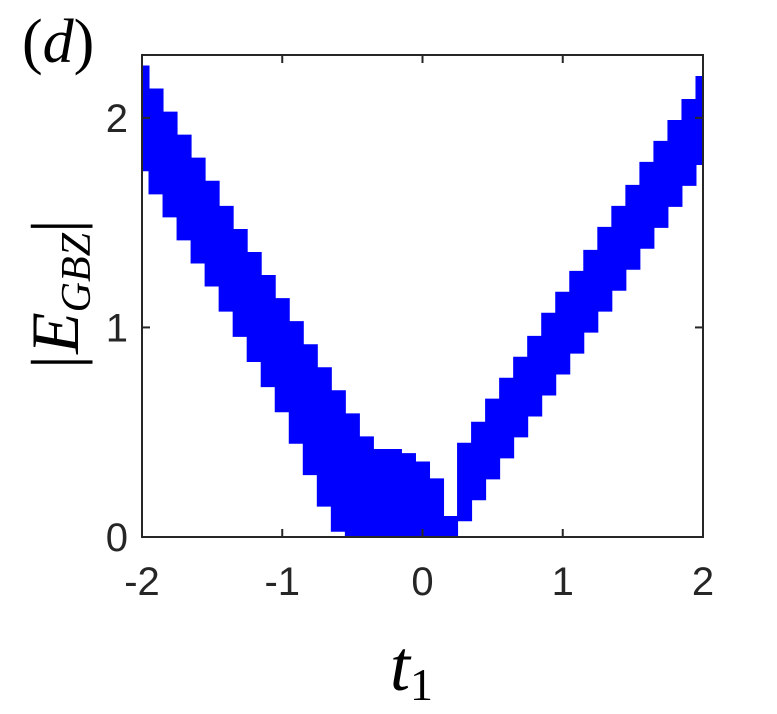 This screenshot has width=777, height=714. Describe the element at coordinates (77, 272) in the screenshot. I see `y-axis-label-part: GBZ` at that location.